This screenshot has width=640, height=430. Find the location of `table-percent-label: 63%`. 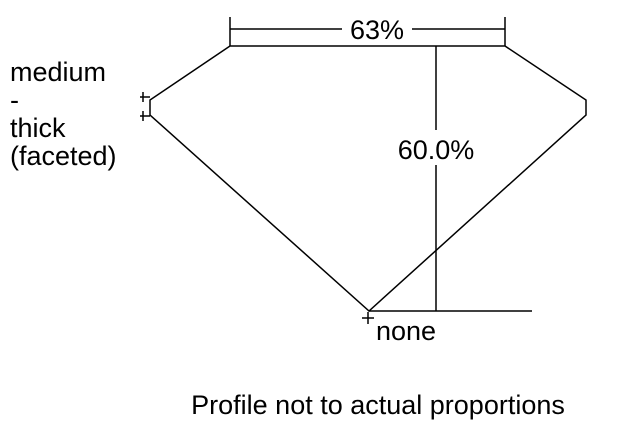

table-percent-label: 63% is located at coordinates (377, 30).